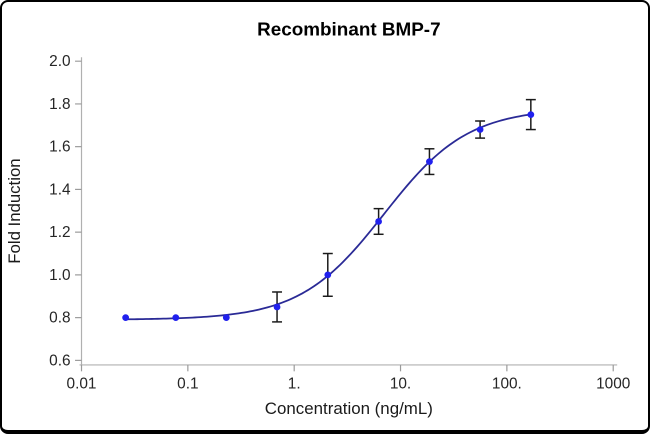 The width and height of the screenshot is (650, 434). I want to click on x-tick-label: 1., so click(294, 384).